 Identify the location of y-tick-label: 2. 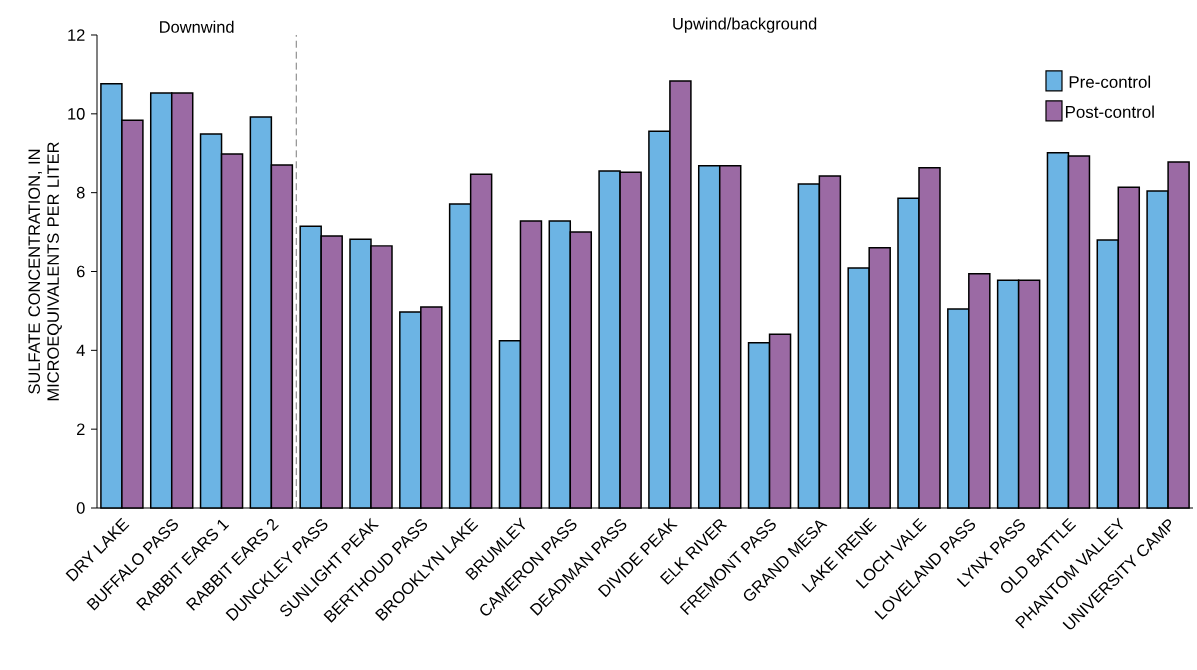
(81, 429).